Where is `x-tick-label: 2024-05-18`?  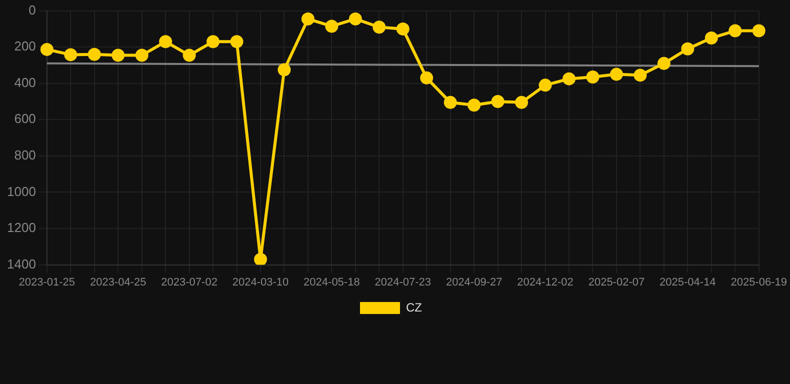
x-tick-label: 2024-05-18 is located at coordinates (332, 282).